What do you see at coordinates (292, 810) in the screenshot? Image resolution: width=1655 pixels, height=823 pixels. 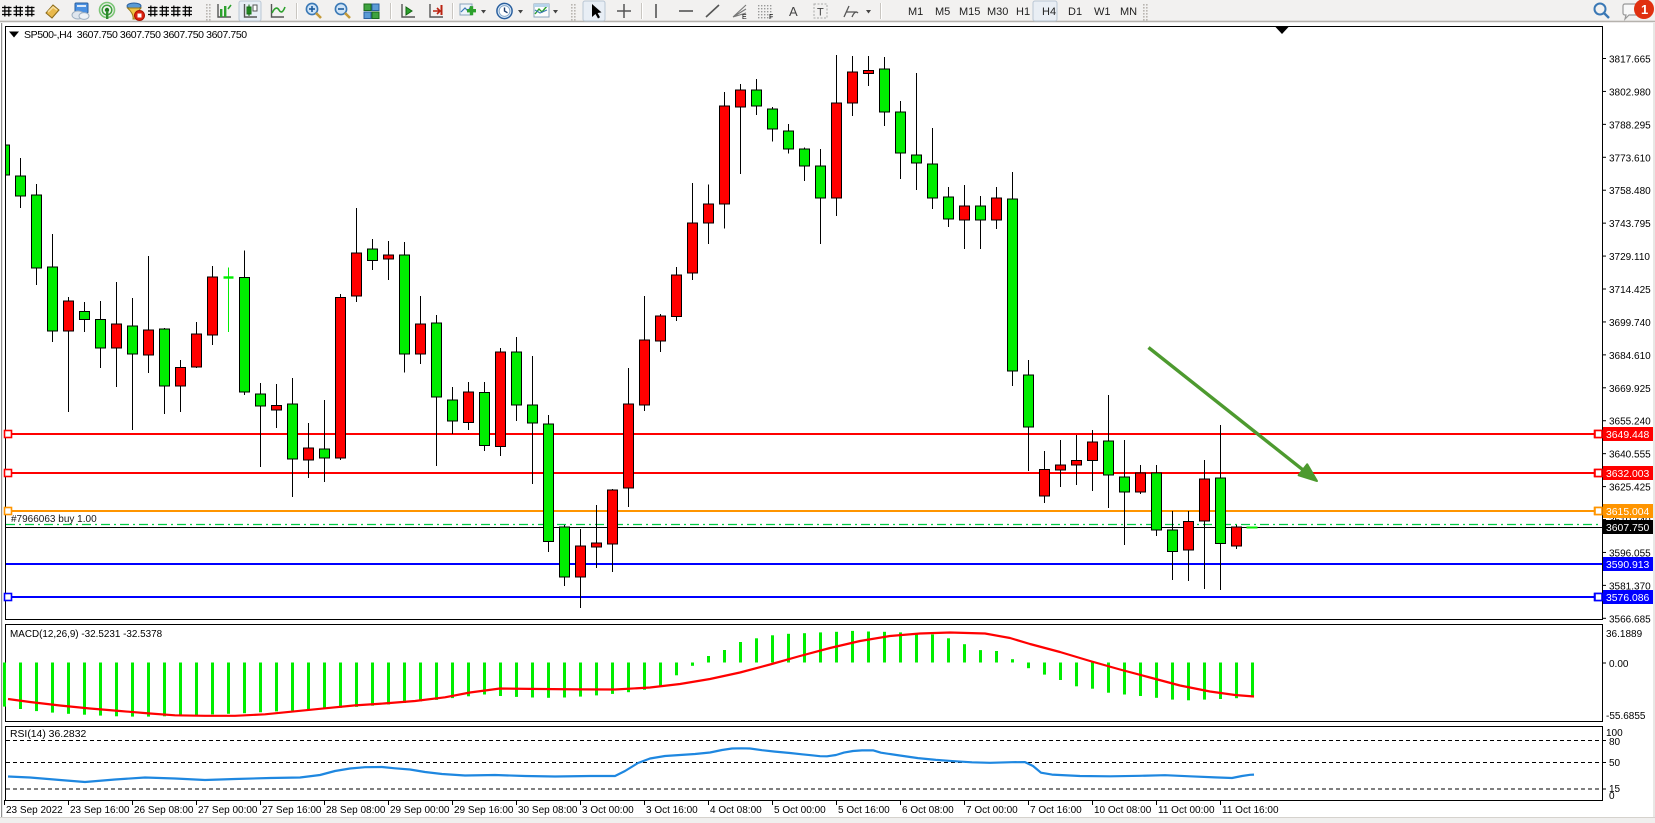 I see `svg-text: 27 Sep 16:00` at bounding box center [292, 810].